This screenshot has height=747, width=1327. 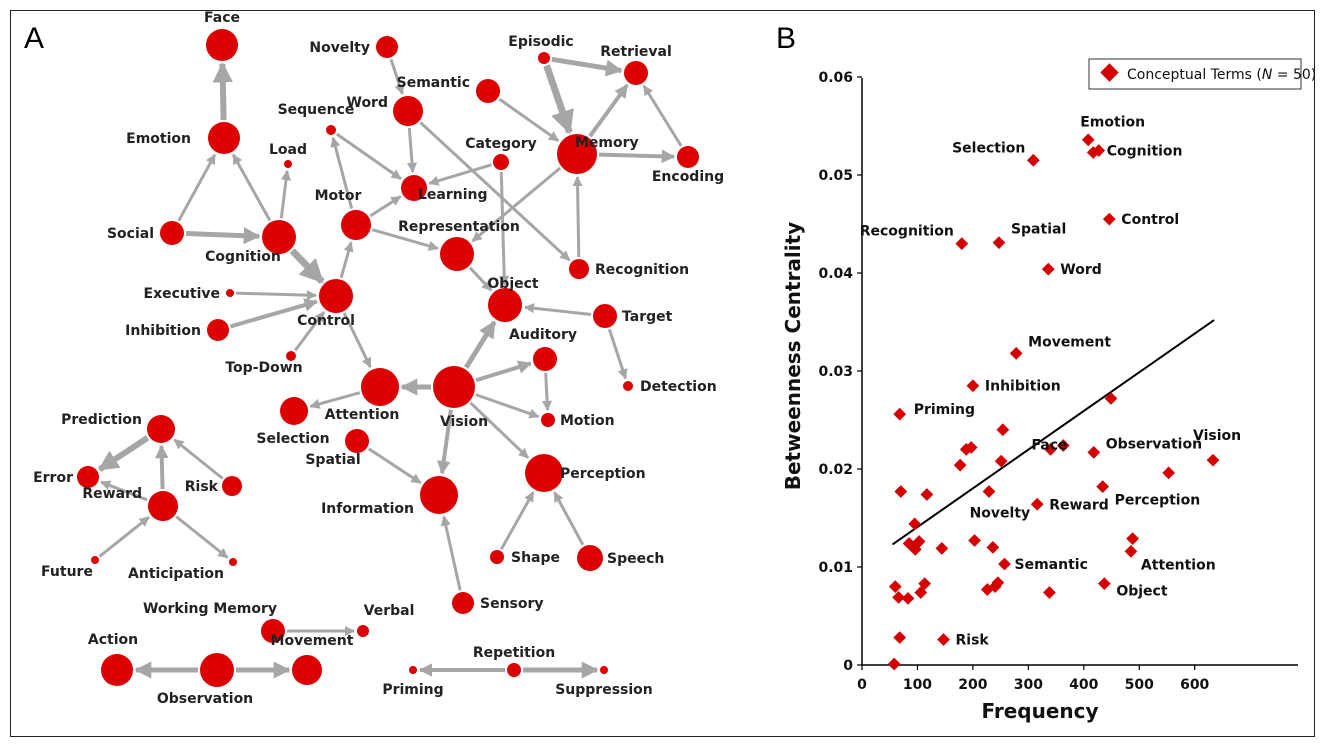 What do you see at coordinates (1048, 269) in the screenshot?
I see `point-word` at bounding box center [1048, 269].